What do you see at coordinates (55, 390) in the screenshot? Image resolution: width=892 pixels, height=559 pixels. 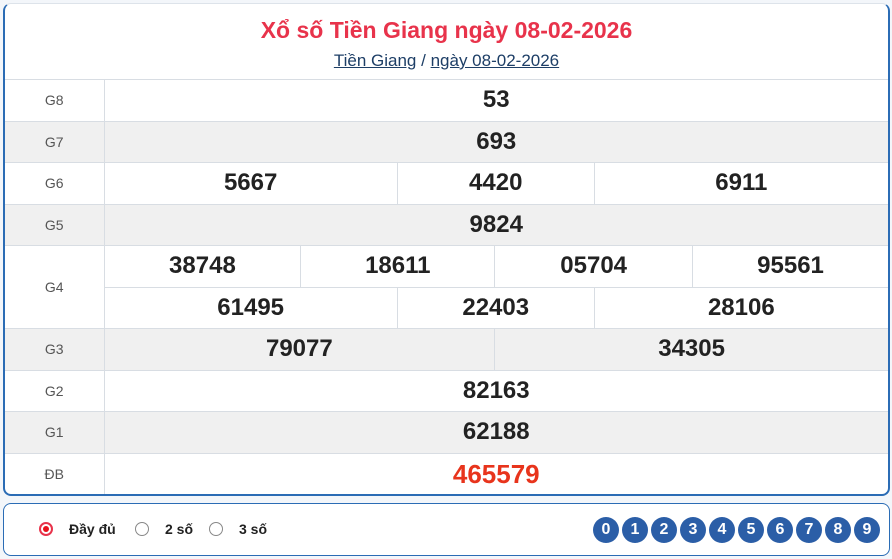 I see `prize-label: G2` at bounding box center [55, 390].